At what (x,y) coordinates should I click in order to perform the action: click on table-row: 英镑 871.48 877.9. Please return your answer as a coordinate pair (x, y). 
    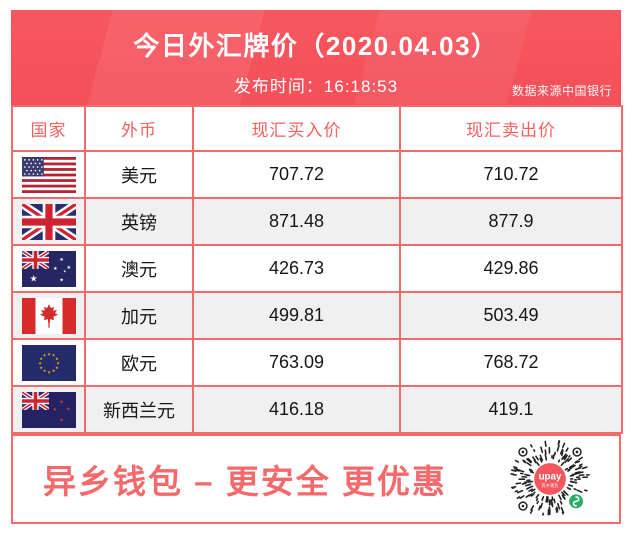
    Looking at the image, I should click on (317, 221).